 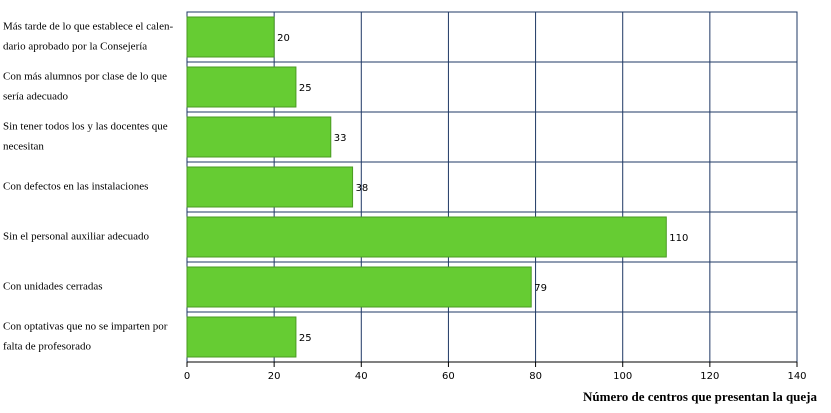 What do you see at coordinates (88, 27) in the screenshot?
I see `category-label: Más tarde de lo que establece el calen-` at bounding box center [88, 27].